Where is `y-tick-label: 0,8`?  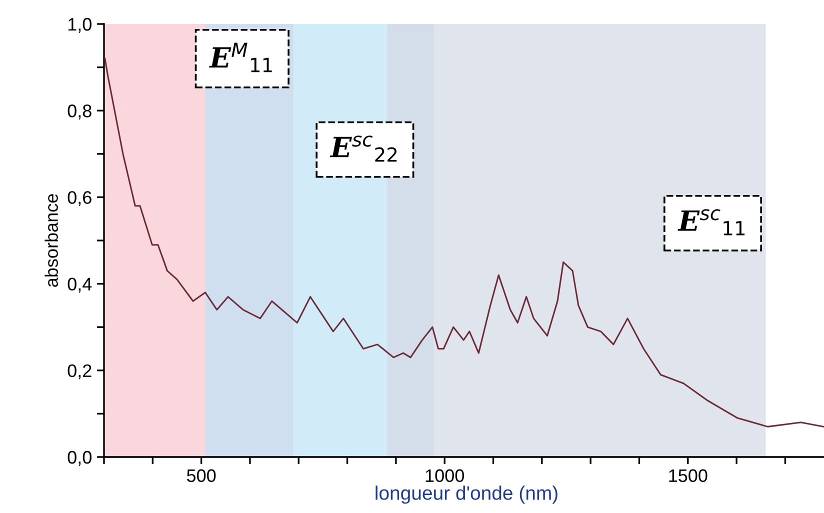
y-tick-label: 0,8 is located at coordinates (80, 112).